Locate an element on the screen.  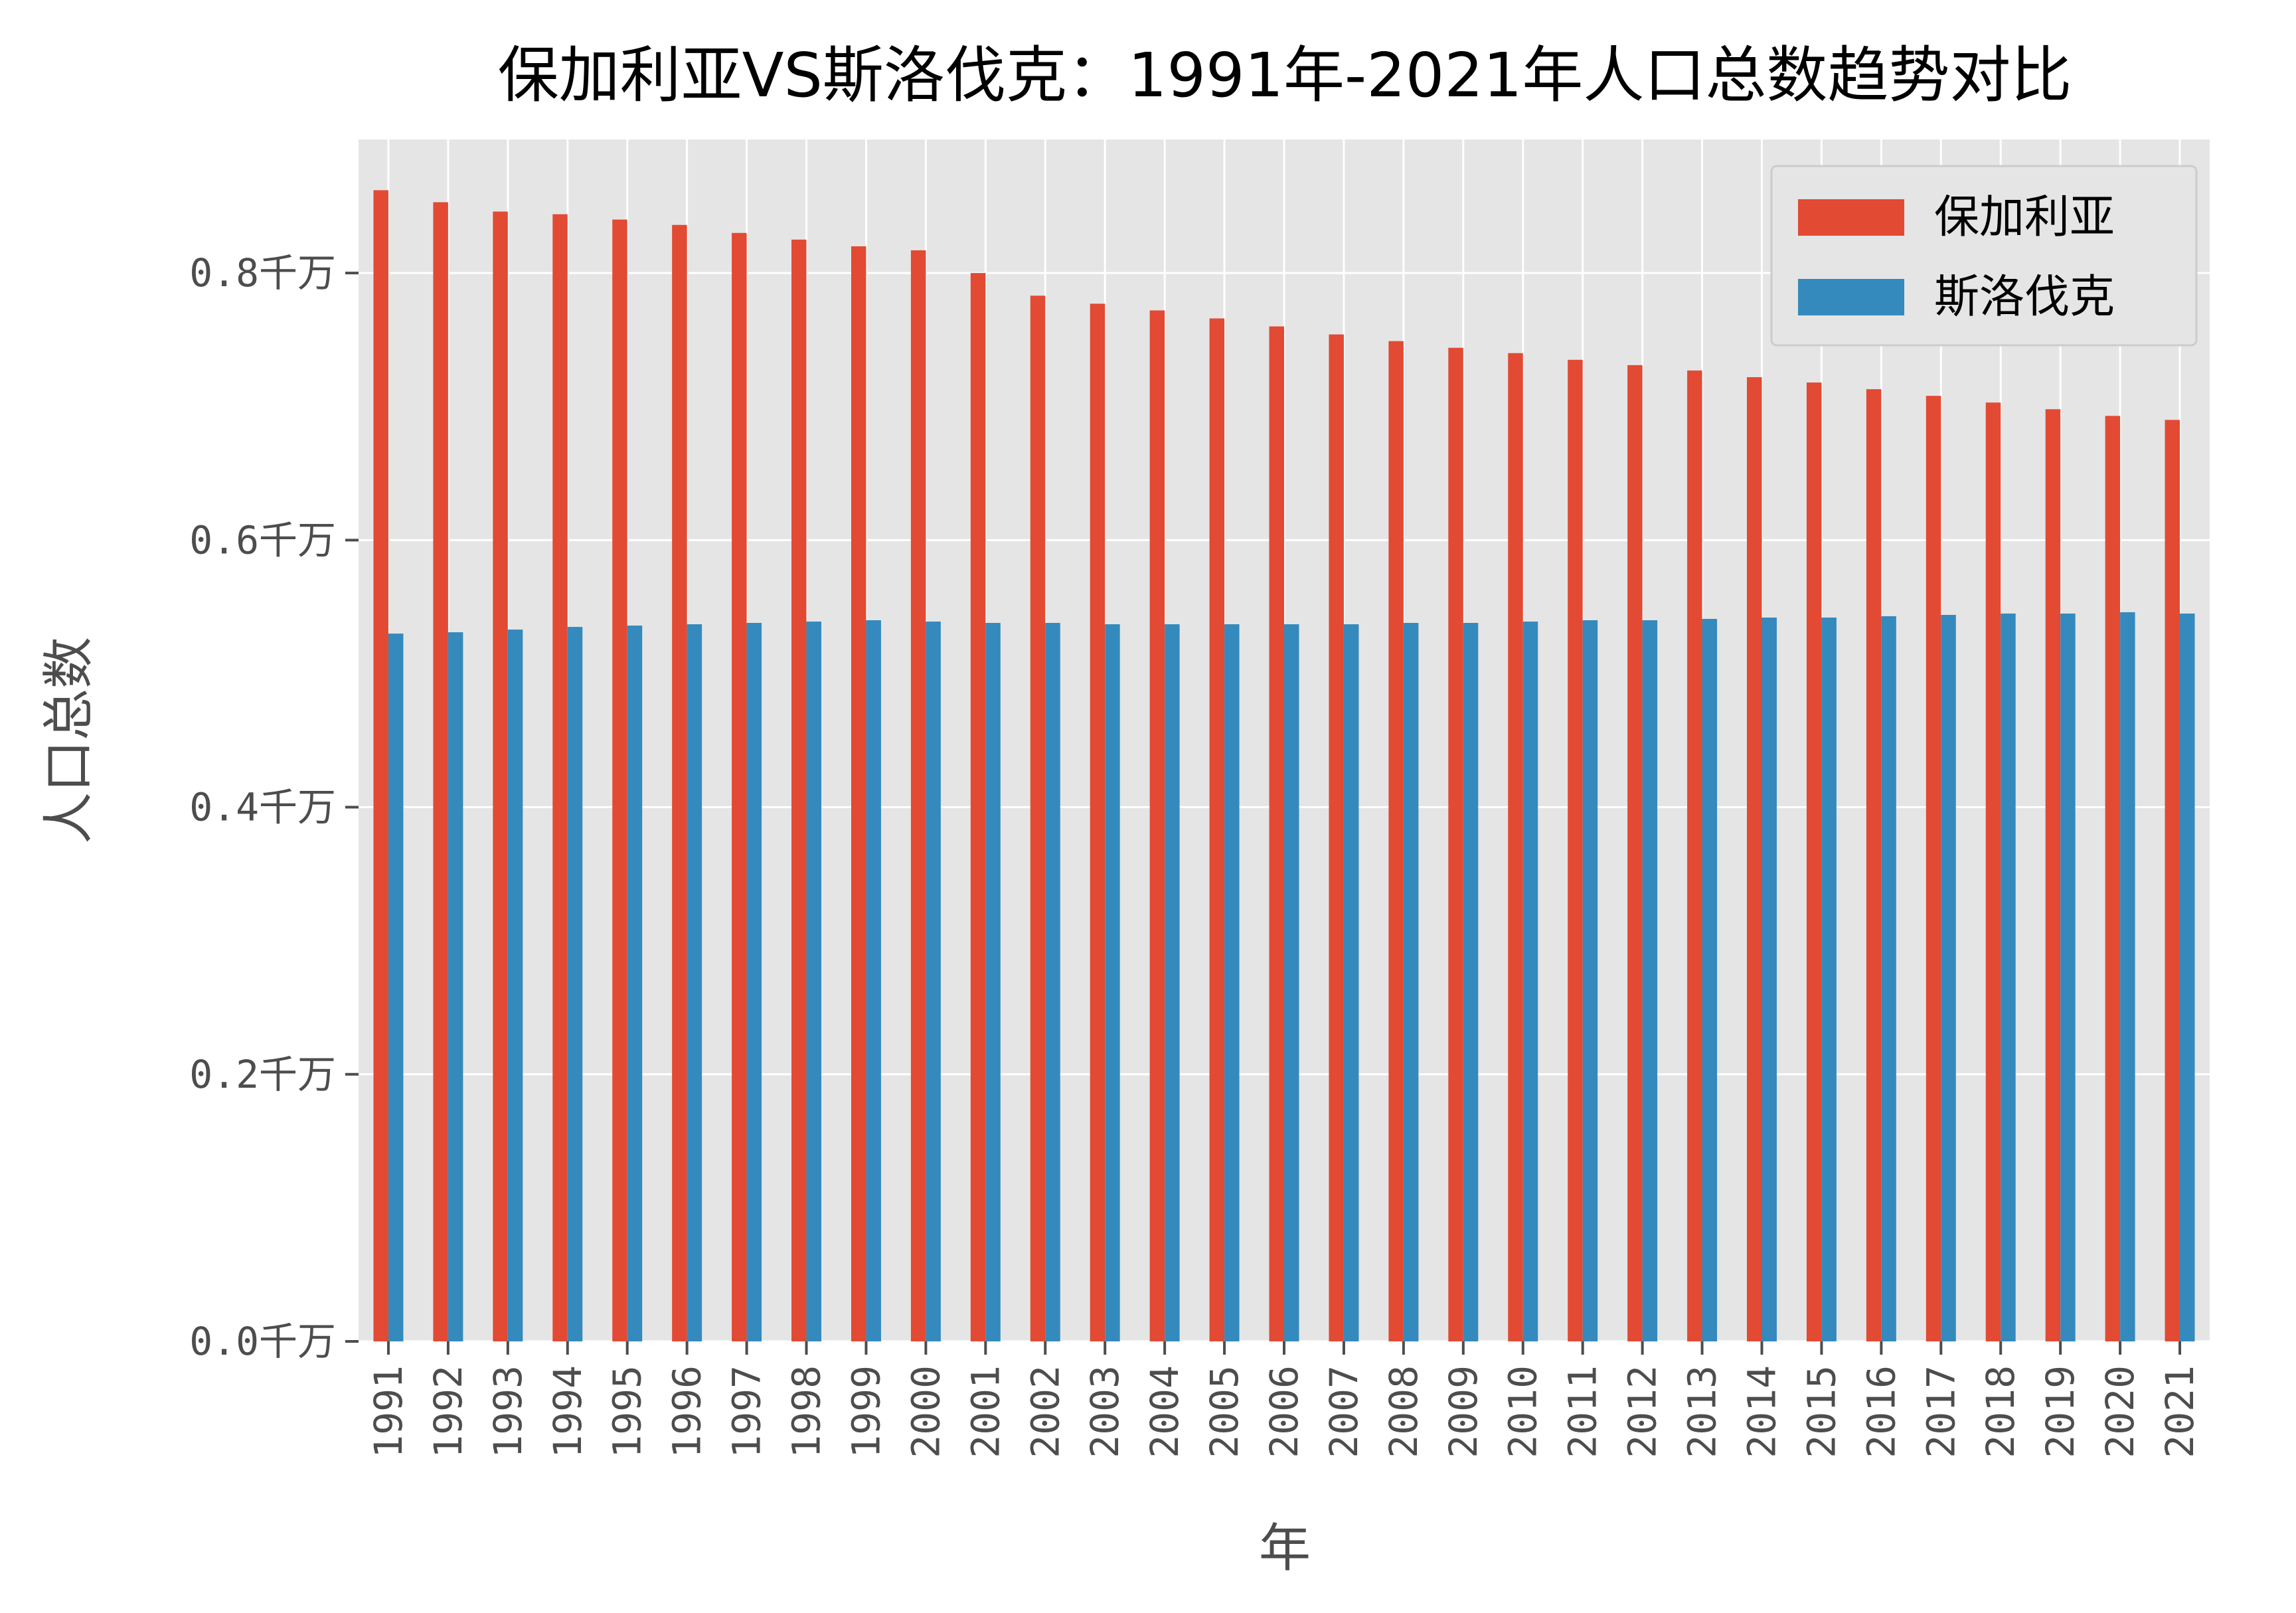
bar-slovakia-2015 is located at coordinates (1829, 979).